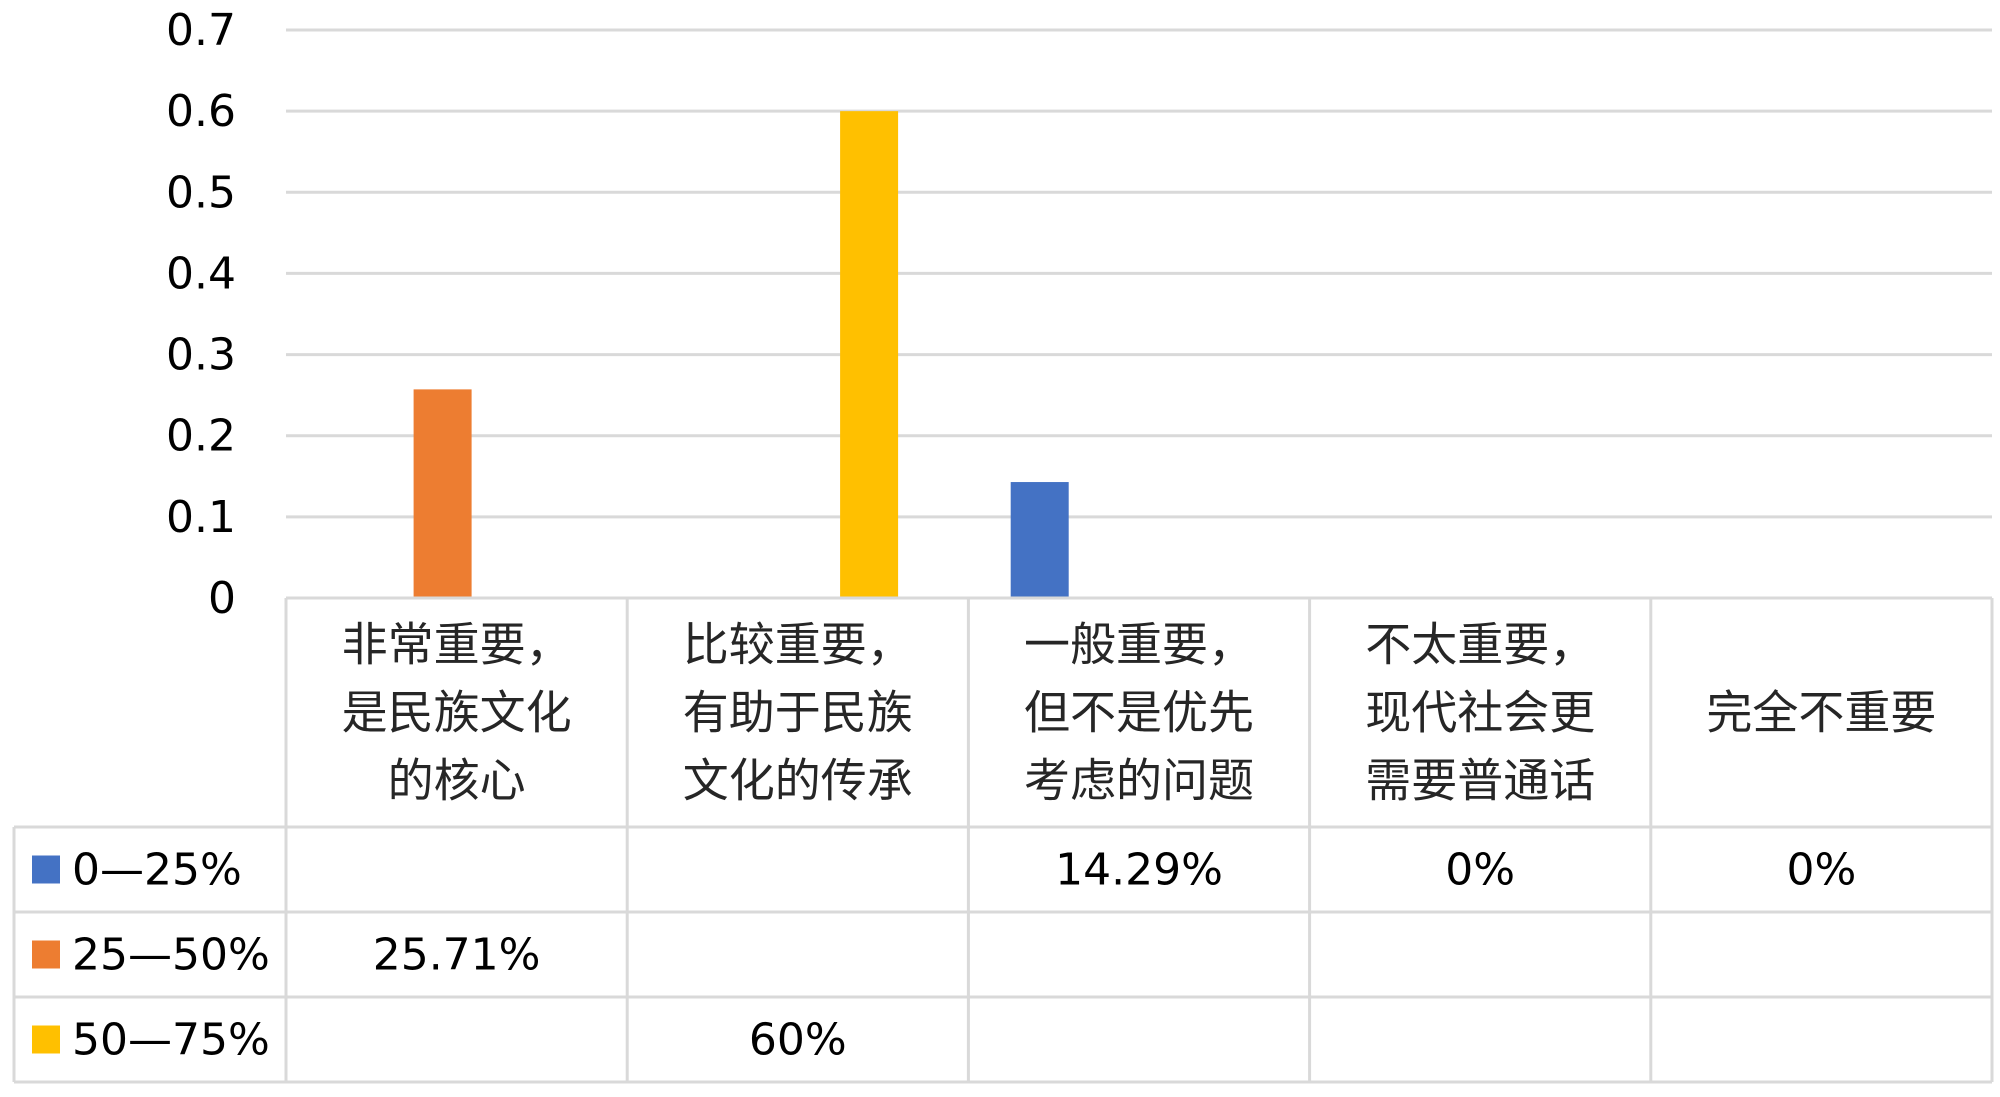  What do you see at coordinates (1139, 645) in the screenshot?
I see `category-label: 一般重要，` at bounding box center [1139, 645].